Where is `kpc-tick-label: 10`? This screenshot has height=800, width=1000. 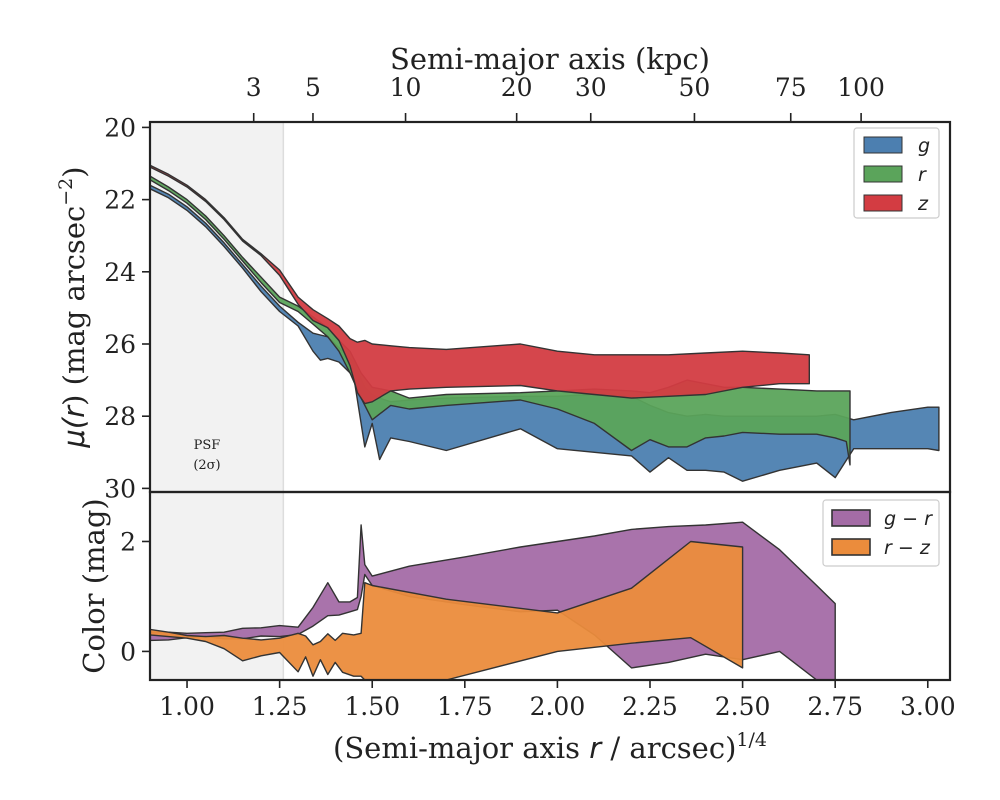 kpc-tick-label: 10 is located at coordinates (406, 87).